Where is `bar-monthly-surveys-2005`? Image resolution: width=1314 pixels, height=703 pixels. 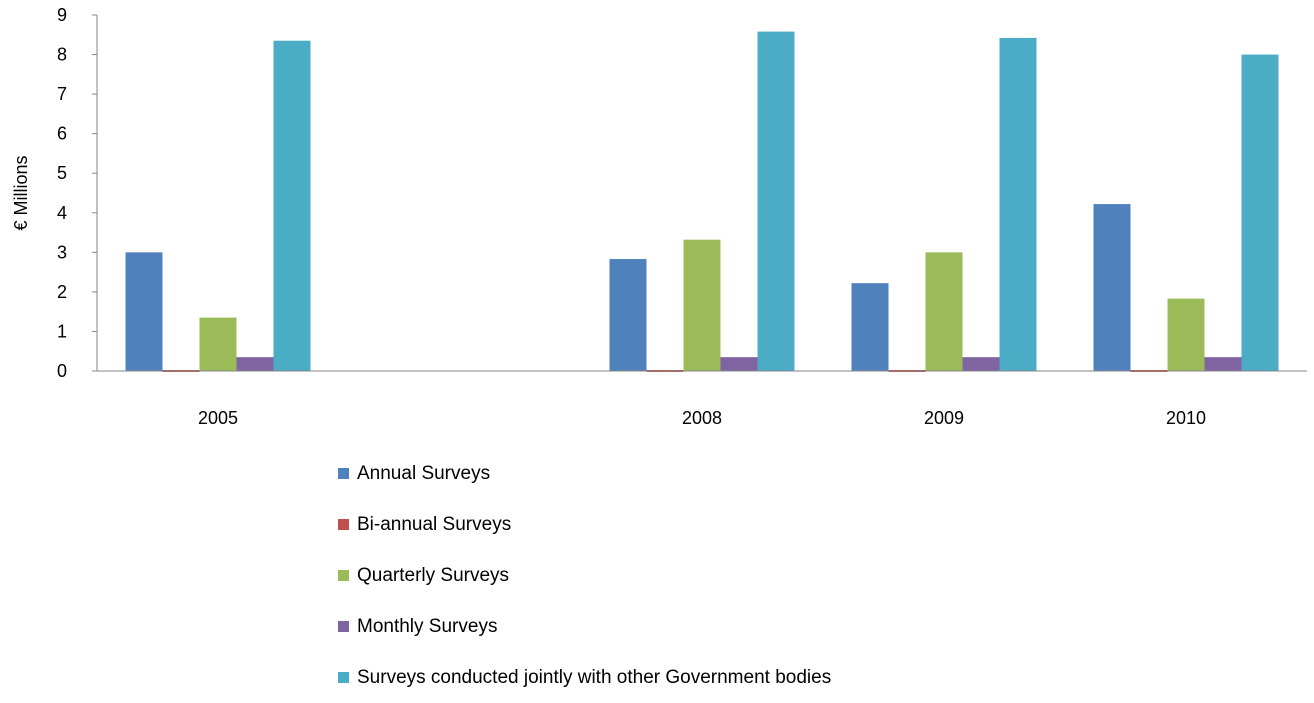 bar-monthly-surveys-2005 is located at coordinates (255, 364).